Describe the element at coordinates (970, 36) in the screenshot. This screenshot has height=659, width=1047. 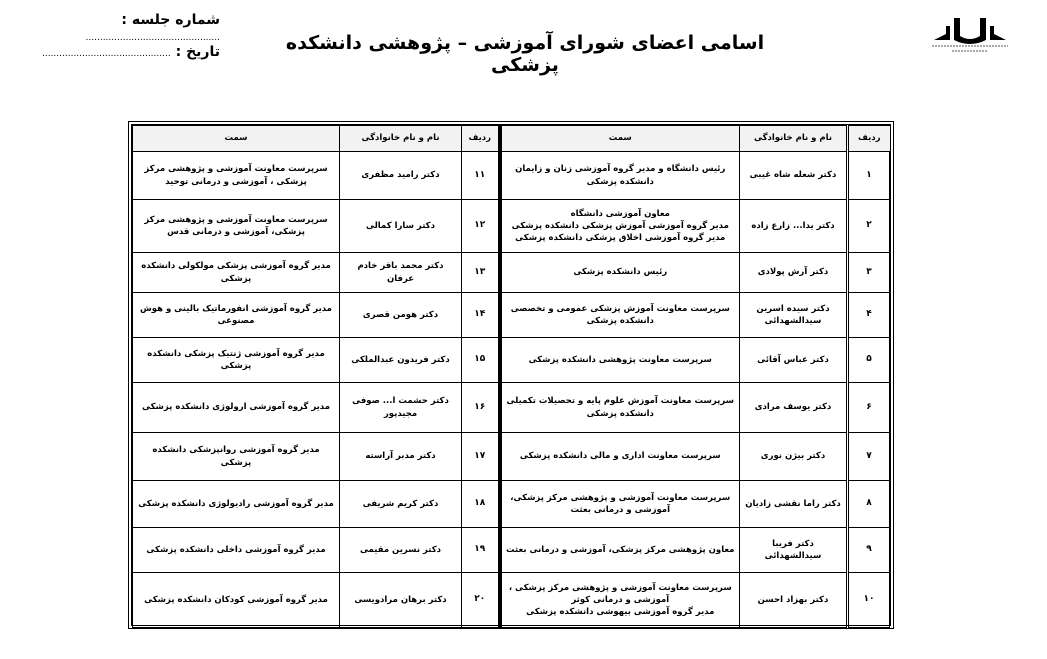
I see `university-logo` at that location.